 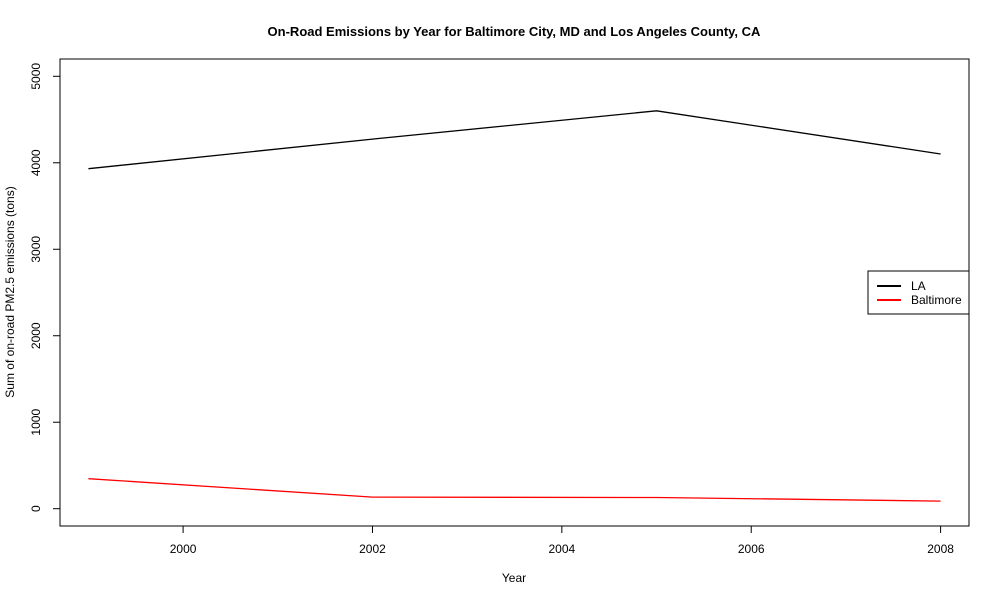 What do you see at coordinates (940, 549) in the screenshot?
I see `x-tick-label: 2008` at bounding box center [940, 549].